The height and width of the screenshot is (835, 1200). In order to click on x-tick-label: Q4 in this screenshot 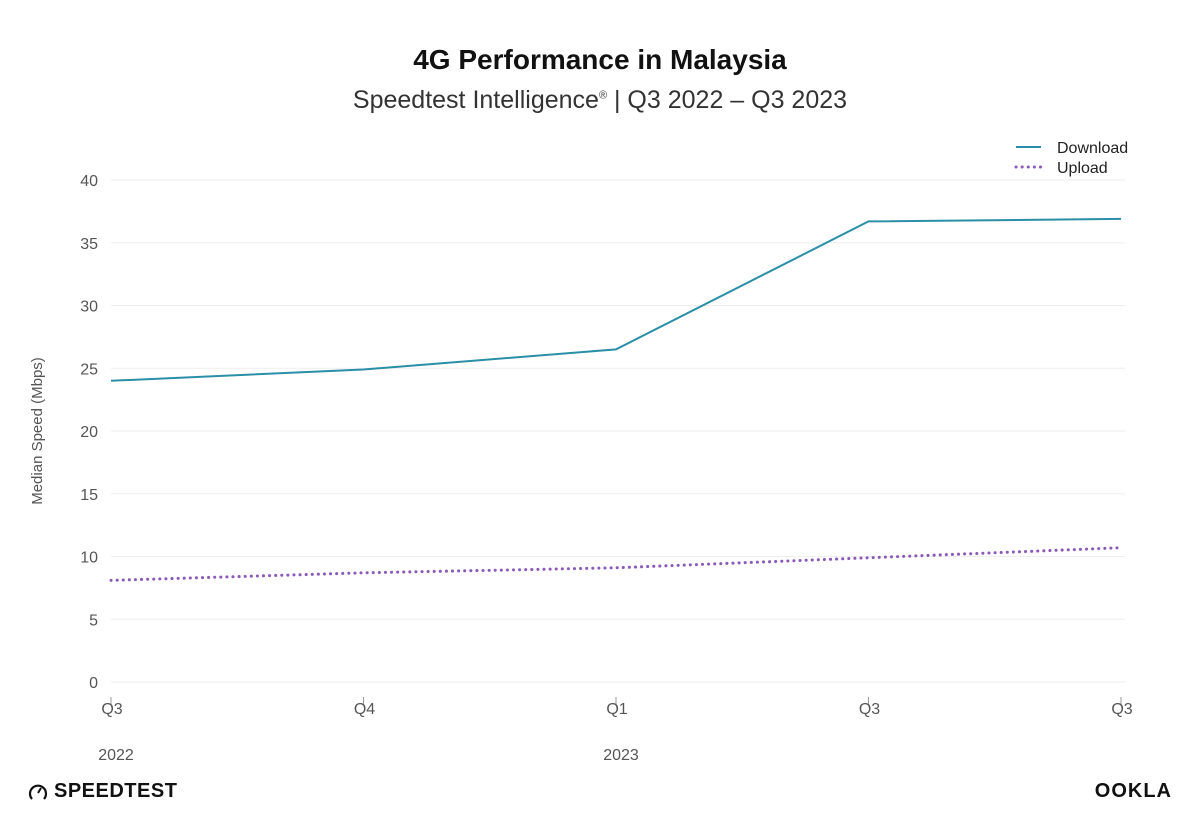, I will do `click(364, 709)`.